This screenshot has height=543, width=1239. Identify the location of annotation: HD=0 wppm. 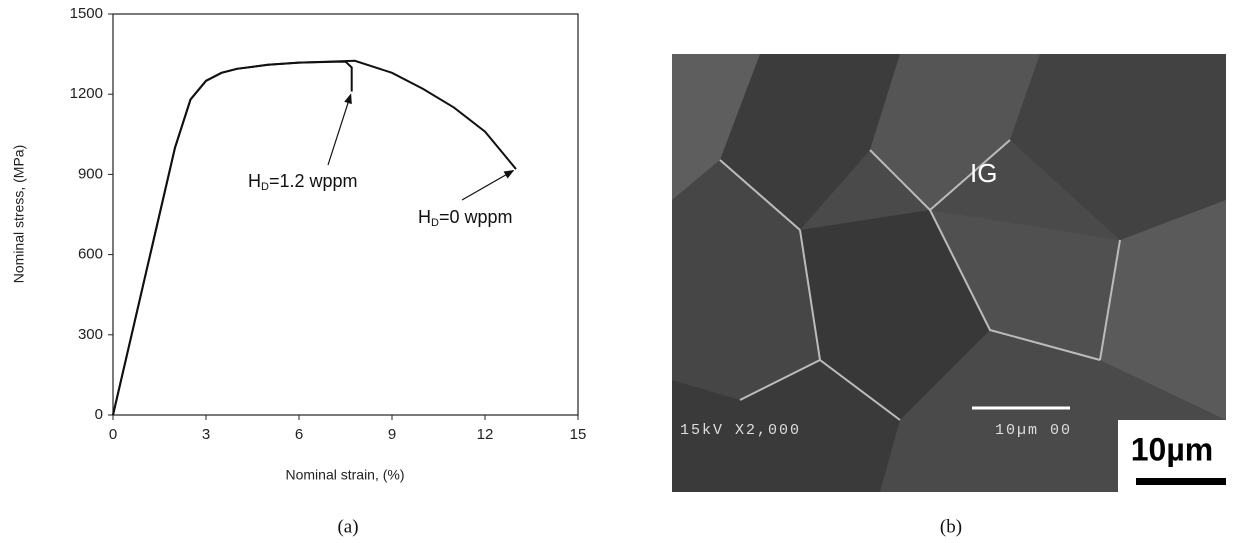
(465, 218).